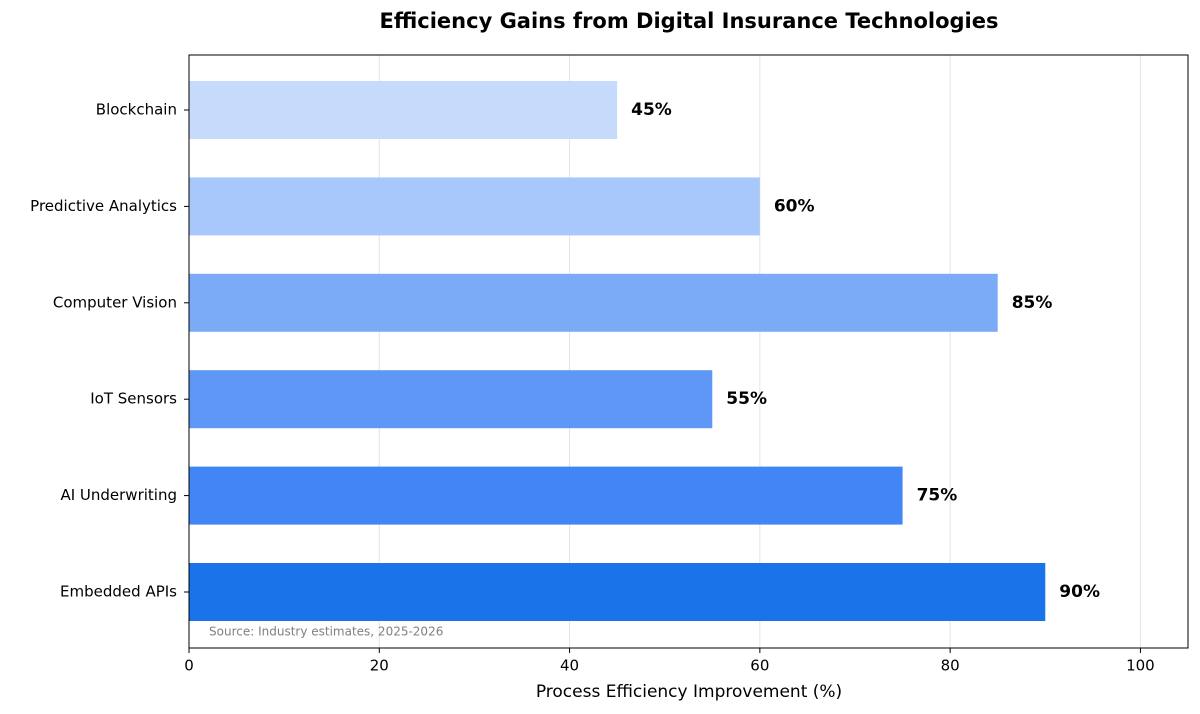 This screenshot has height=714, width=1200. I want to click on x-tick-label: 20, so click(379, 666).